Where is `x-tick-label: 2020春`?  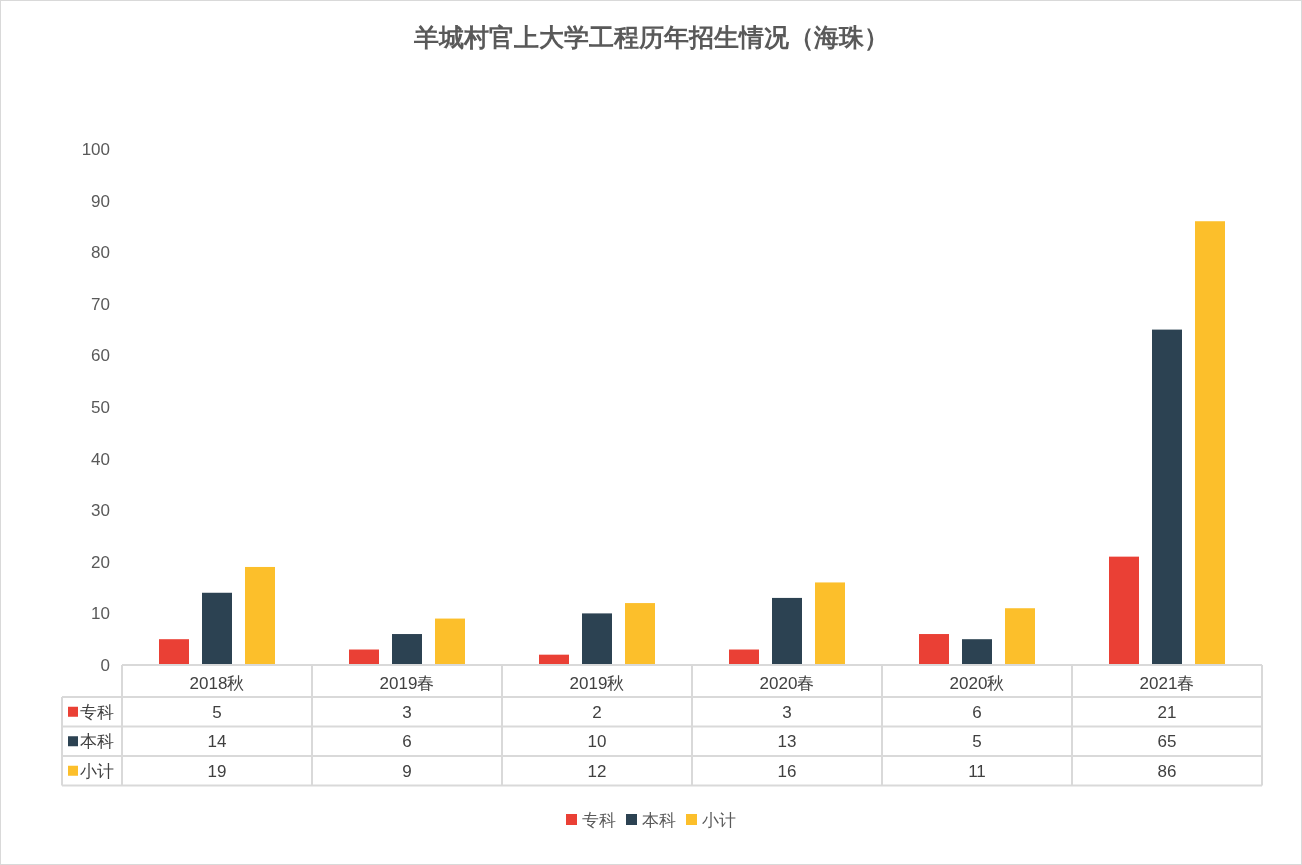
x-tick-label: 2020春 is located at coordinates (787, 683).